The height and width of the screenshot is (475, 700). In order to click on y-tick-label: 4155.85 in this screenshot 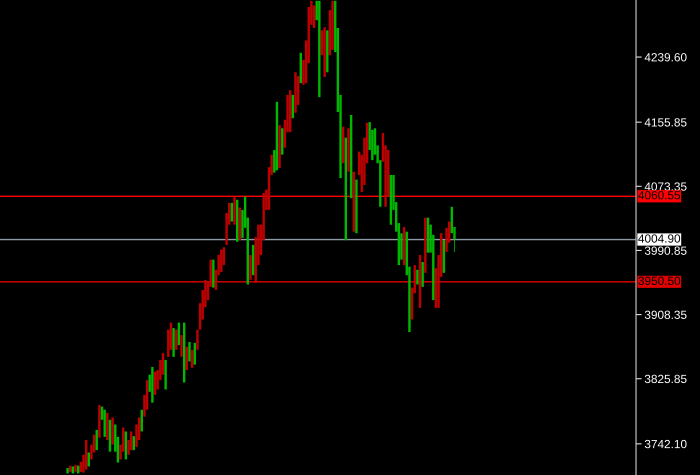, I will do `click(665, 122)`.